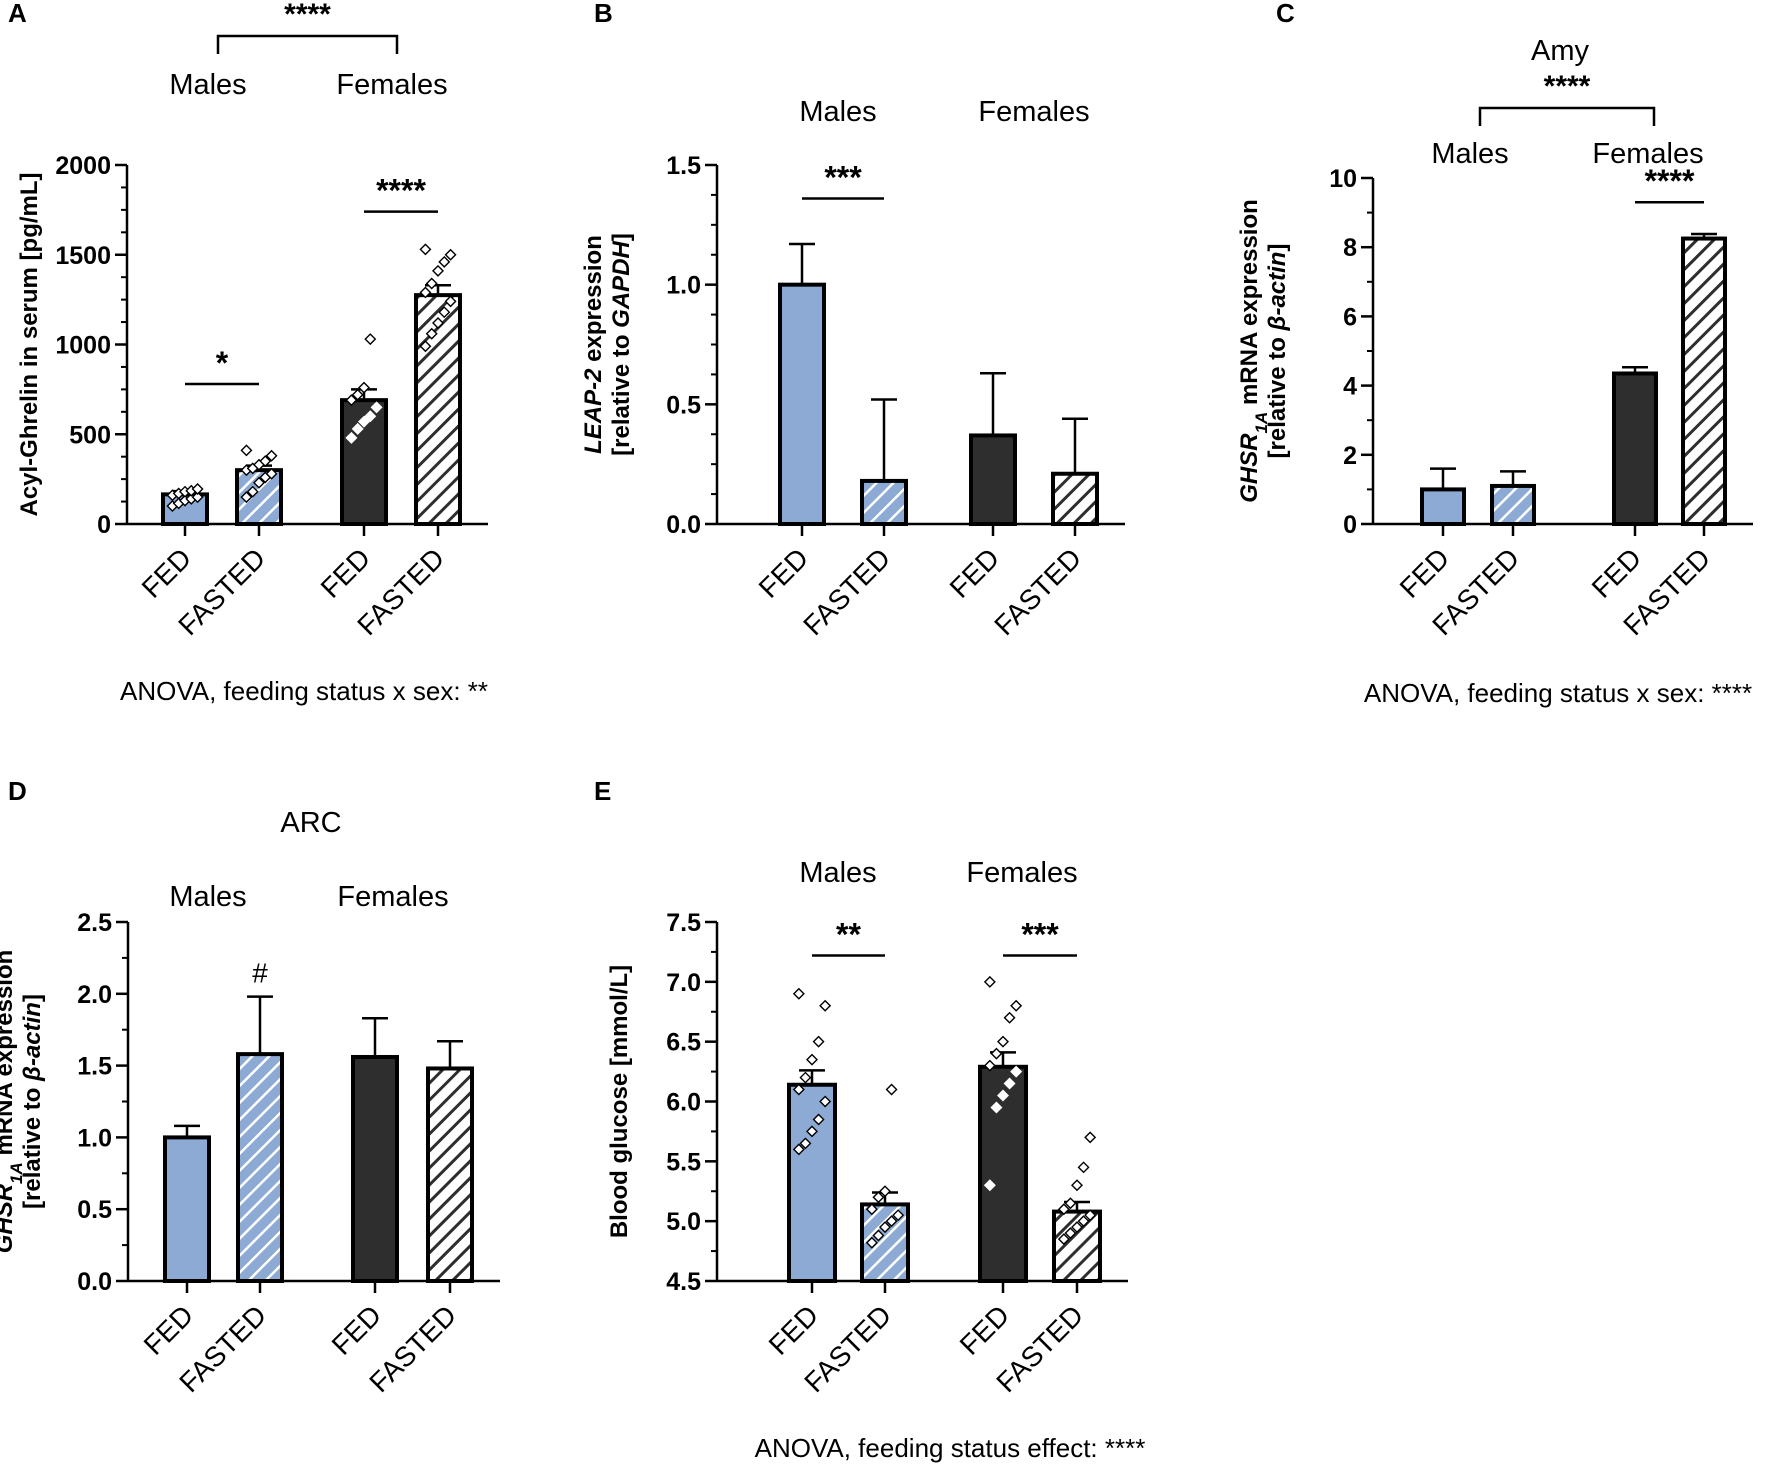 This screenshot has height=1464, width=1778. Describe the element at coordinates (83, 256) in the screenshot. I see `y-tick-label-A: 1500` at that location.